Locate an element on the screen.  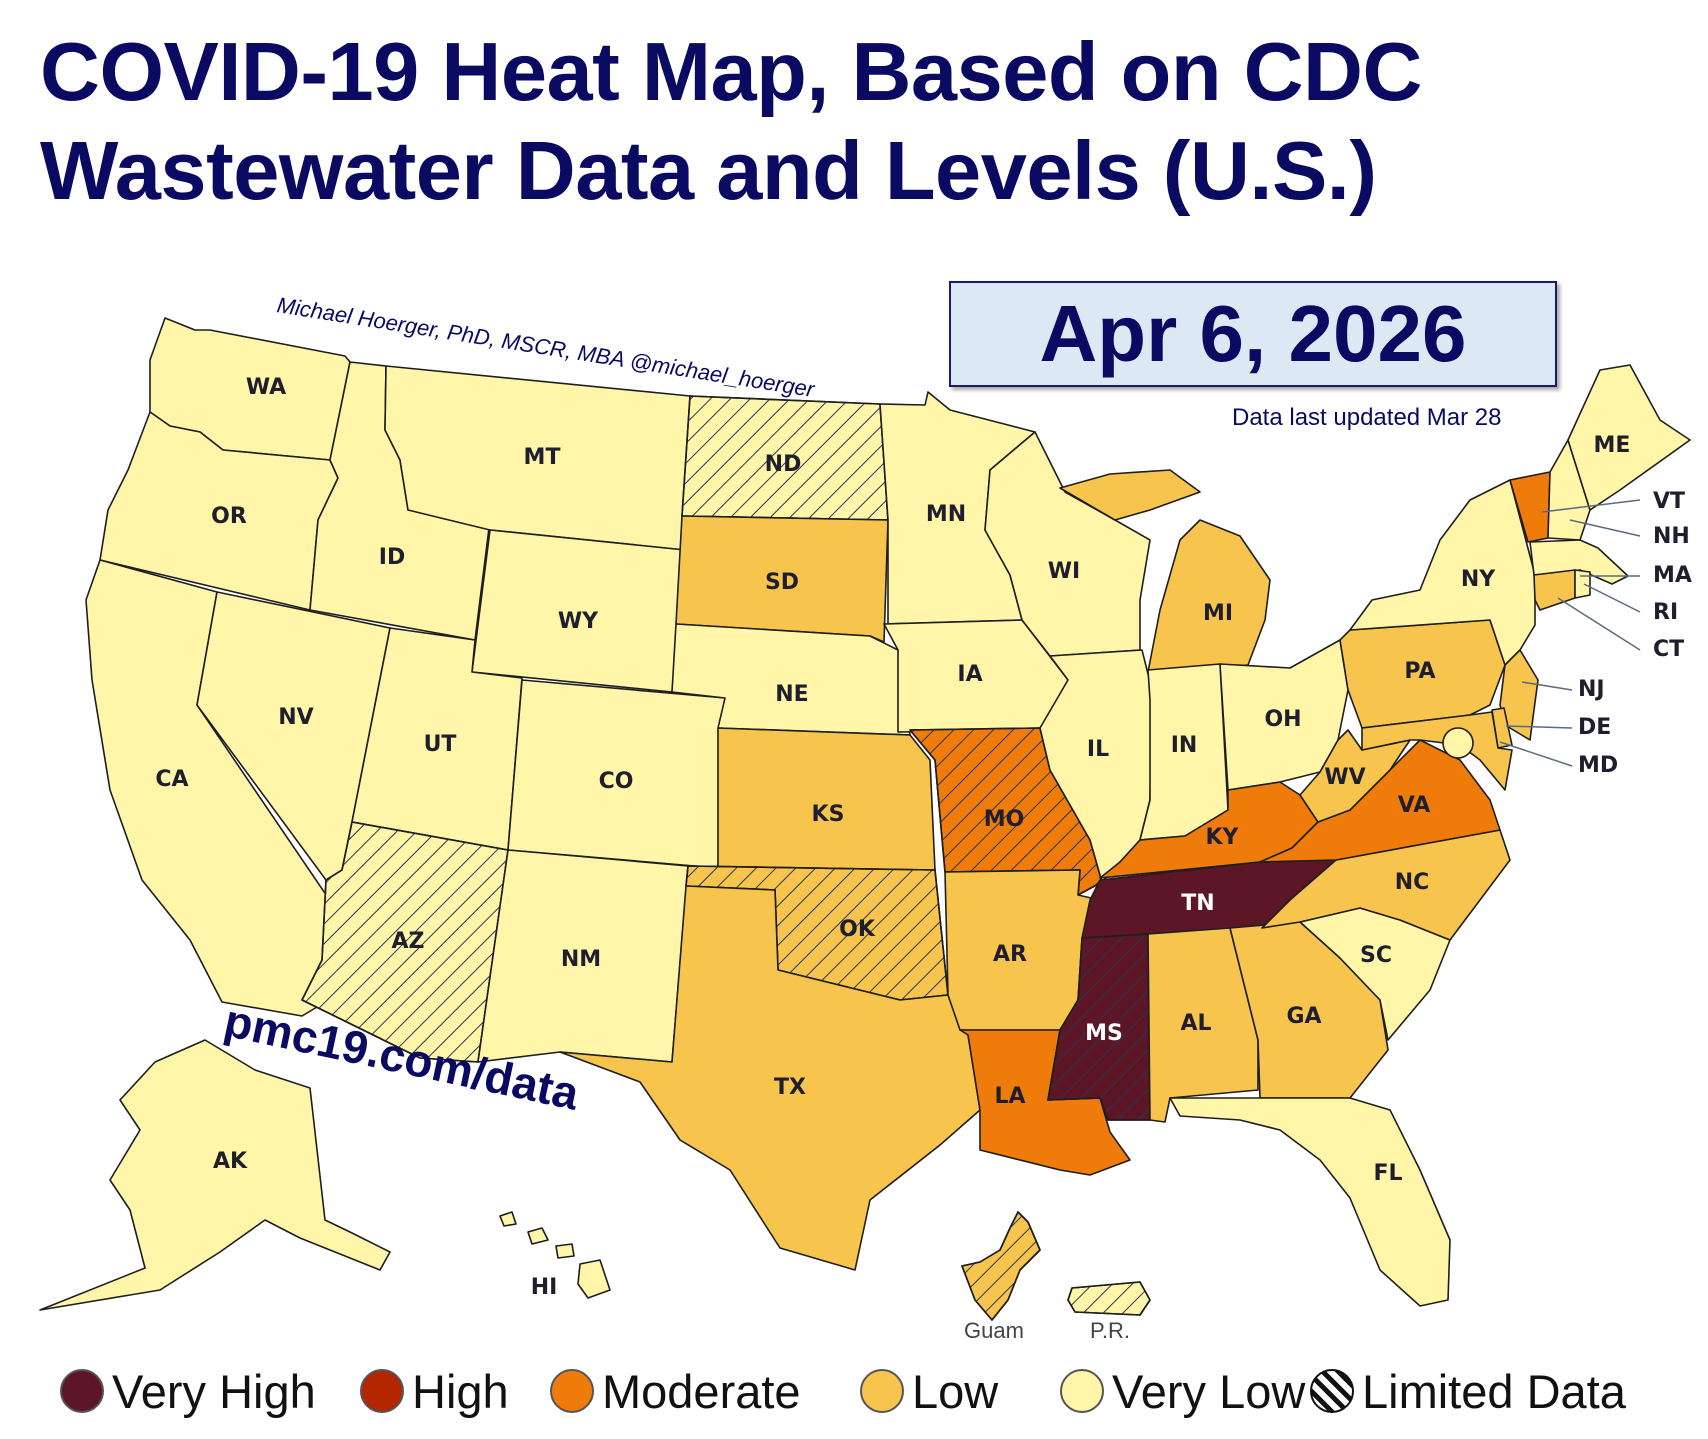
state-UT: UT is located at coordinates (437, 739).